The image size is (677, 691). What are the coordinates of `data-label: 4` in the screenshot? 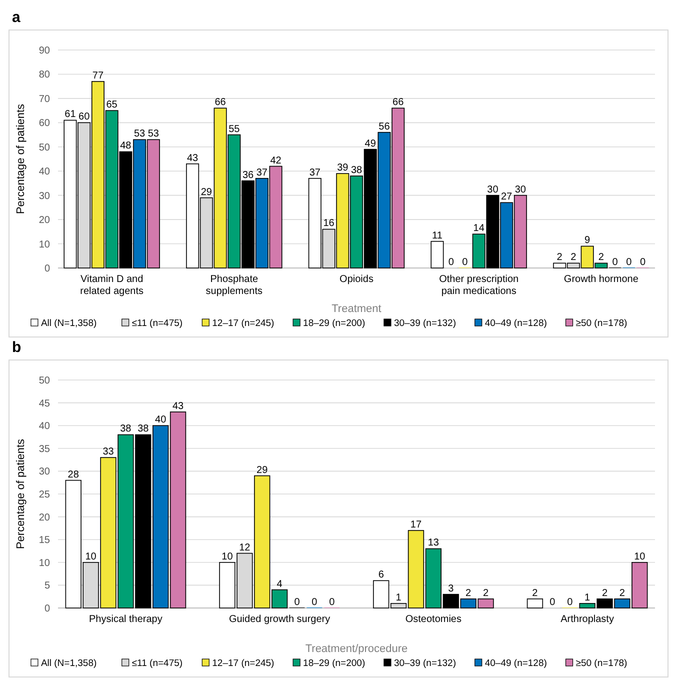 It's located at (279, 584).